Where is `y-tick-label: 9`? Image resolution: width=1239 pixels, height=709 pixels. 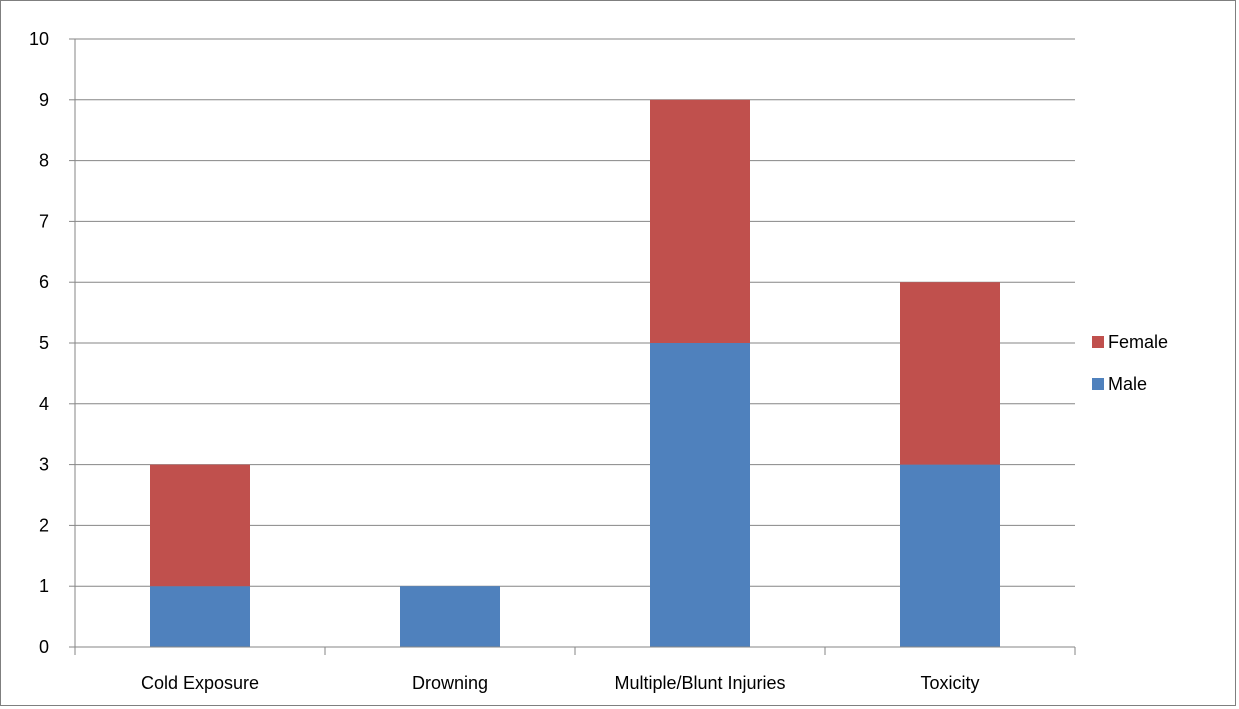
y-tick-label: 9 is located at coordinates (44, 100).